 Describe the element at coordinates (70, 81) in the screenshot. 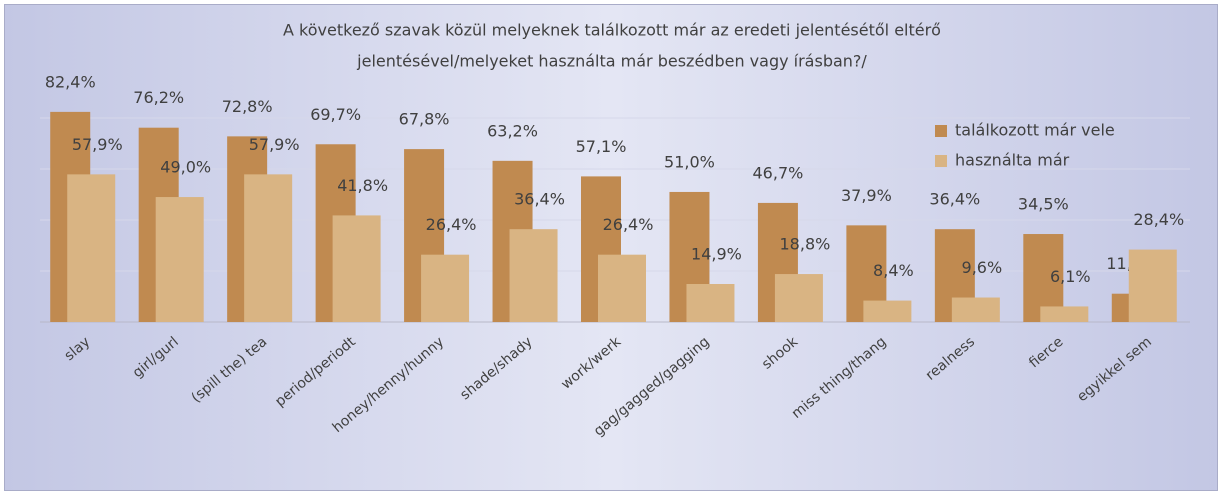

I see `data-label: 82,4%` at that location.